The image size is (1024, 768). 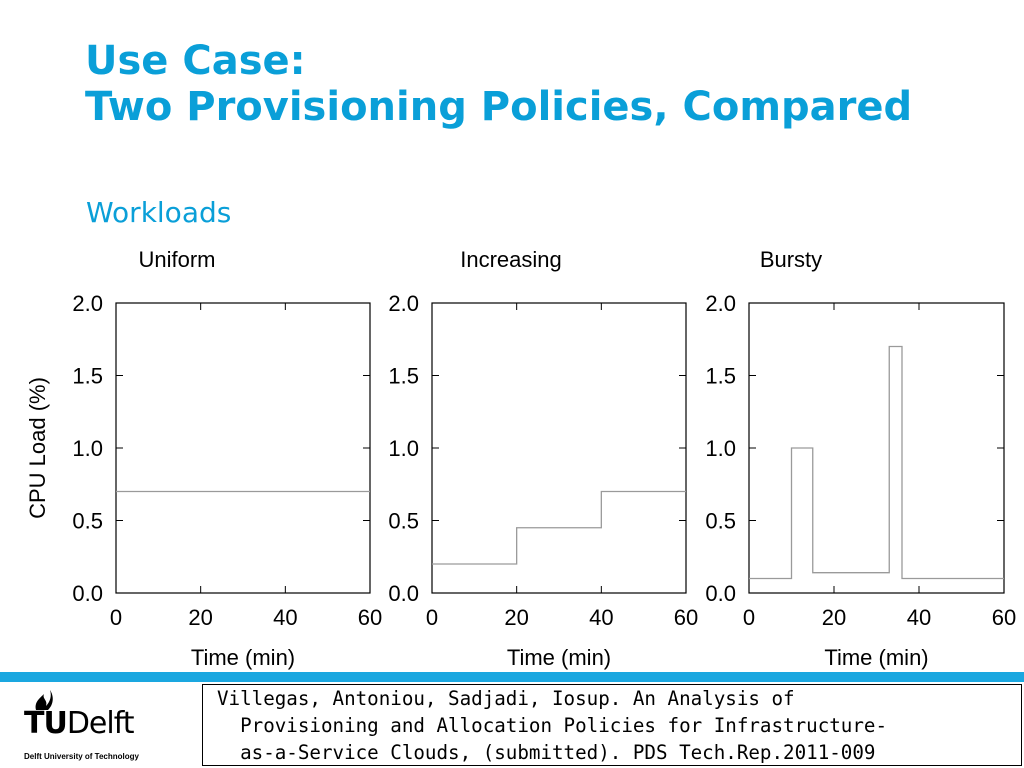 What do you see at coordinates (81, 756) in the screenshot?
I see `logo-subtitle: Delft University of Technology` at bounding box center [81, 756].